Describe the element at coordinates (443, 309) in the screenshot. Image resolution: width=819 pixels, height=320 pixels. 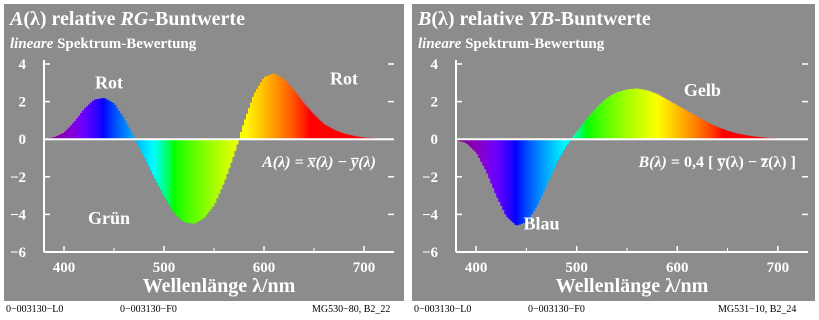
I see `footer-left-code-1: 0−003130−L0` at that location.